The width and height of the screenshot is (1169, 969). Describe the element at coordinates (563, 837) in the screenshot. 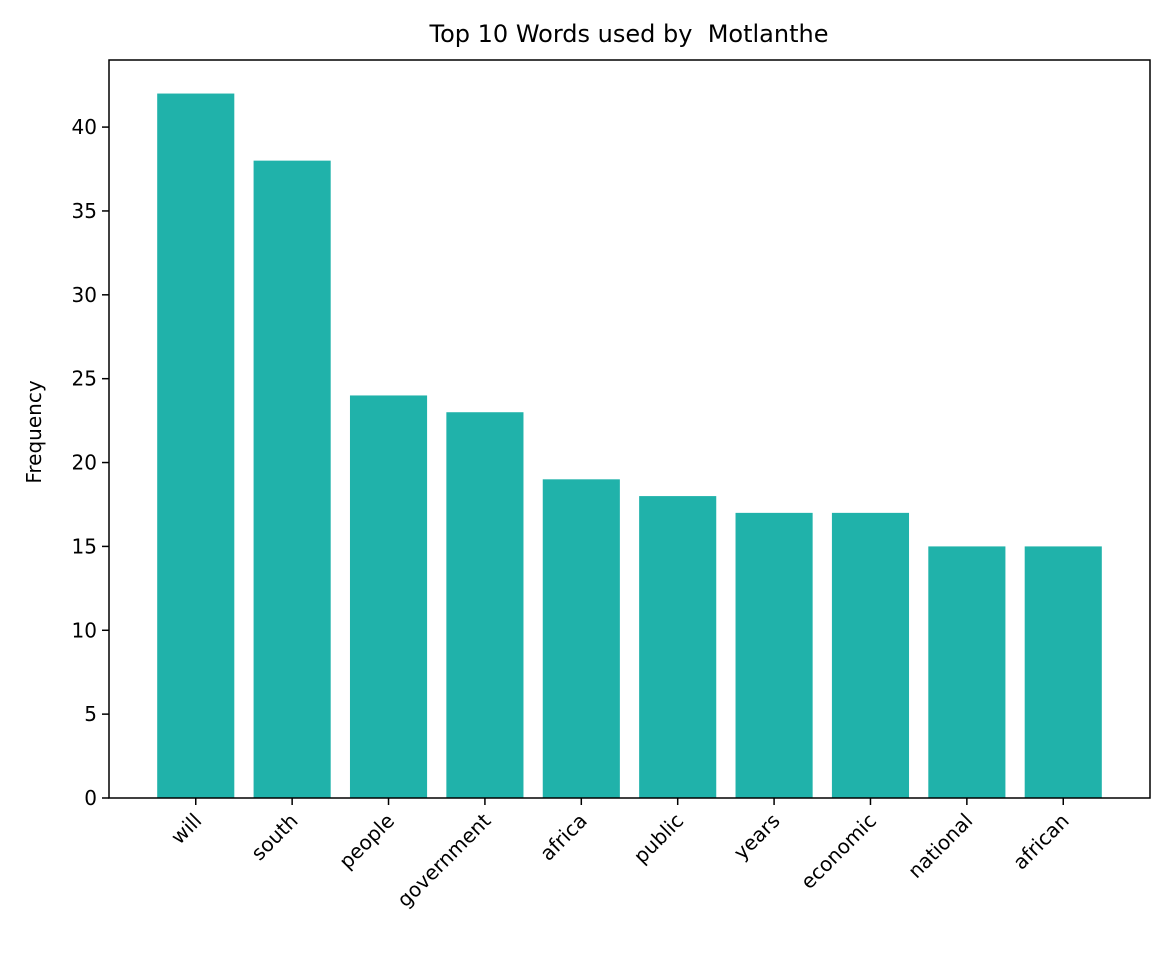

I see `x-tick-label: africa` at that location.